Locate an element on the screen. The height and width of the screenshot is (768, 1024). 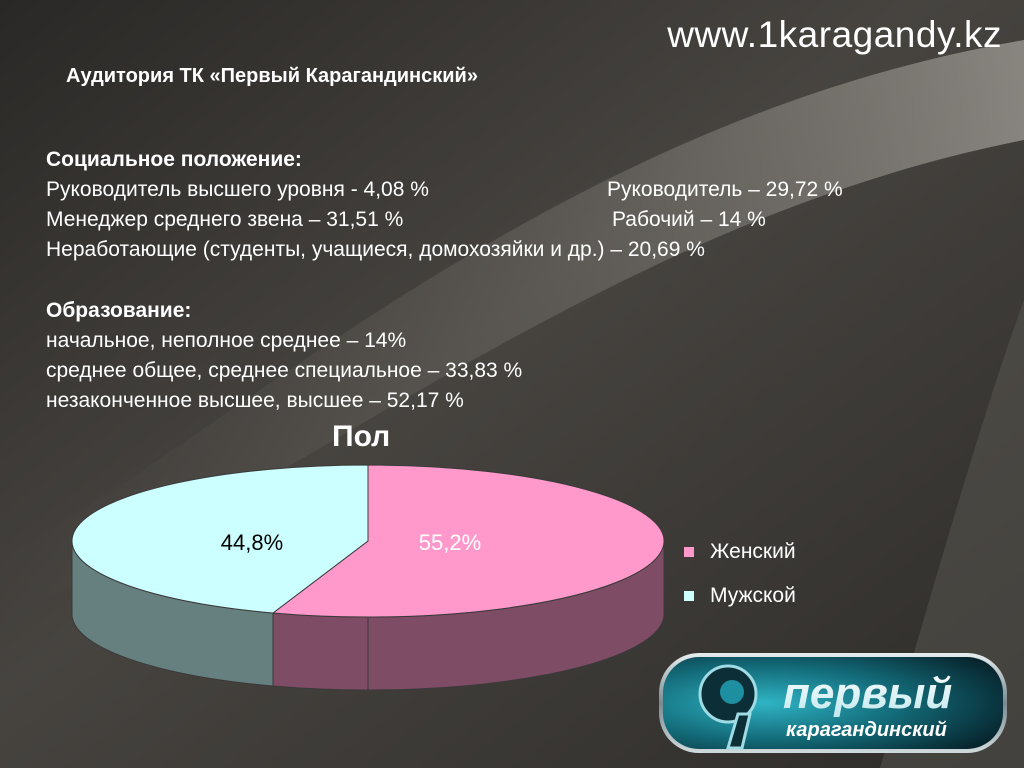
pie-slice-Женский is located at coordinates (468, 541).